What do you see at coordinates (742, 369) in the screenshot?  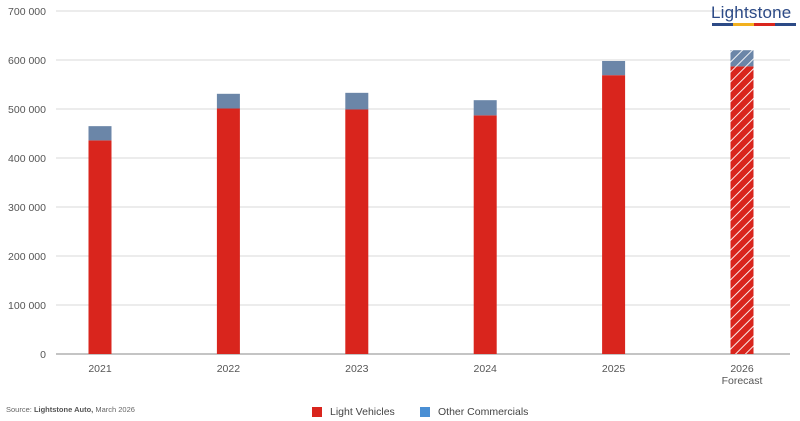 I see `x-tick-label: 2026` at bounding box center [742, 369].